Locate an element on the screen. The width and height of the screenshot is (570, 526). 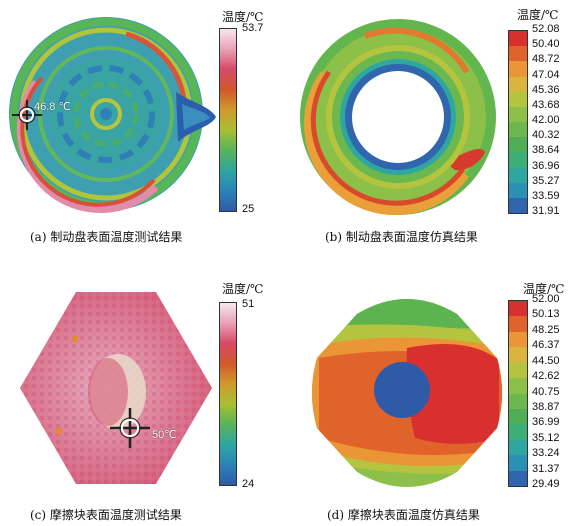
colorbar-tick-label: 40.32 is located at coordinates (546, 135).